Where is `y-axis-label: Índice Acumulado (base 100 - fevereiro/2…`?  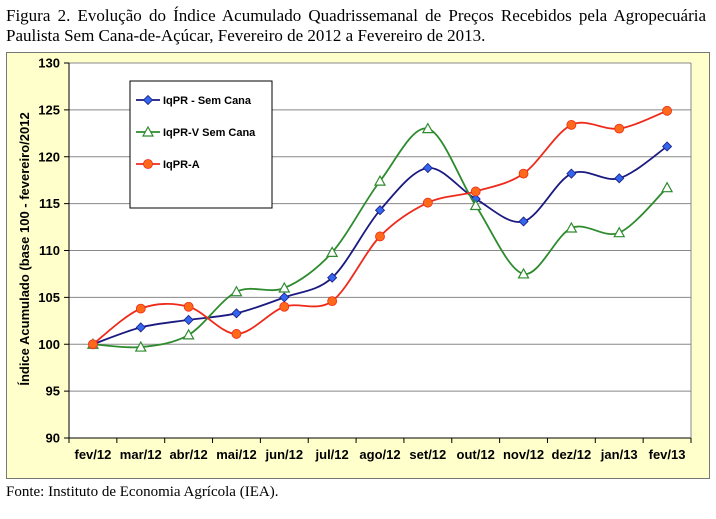 y-axis-label: Índice Acumulado (base 100 - fevereiro/2… is located at coordinates (24, 248).